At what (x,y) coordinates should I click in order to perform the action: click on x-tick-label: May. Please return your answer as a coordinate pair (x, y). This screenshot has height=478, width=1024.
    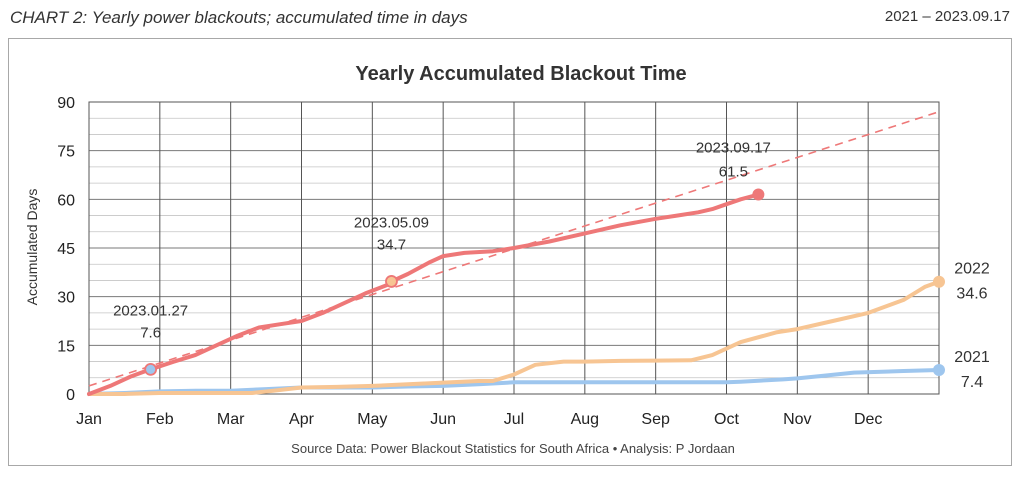
    Looking at the image, I should click on (372, 419).